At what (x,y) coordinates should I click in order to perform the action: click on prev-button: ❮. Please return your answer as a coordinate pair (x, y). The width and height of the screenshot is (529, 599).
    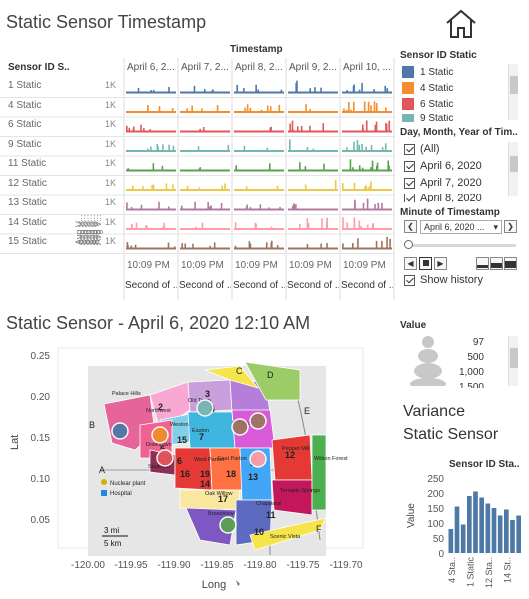
    Looking at the image, I should click on (410, 226).